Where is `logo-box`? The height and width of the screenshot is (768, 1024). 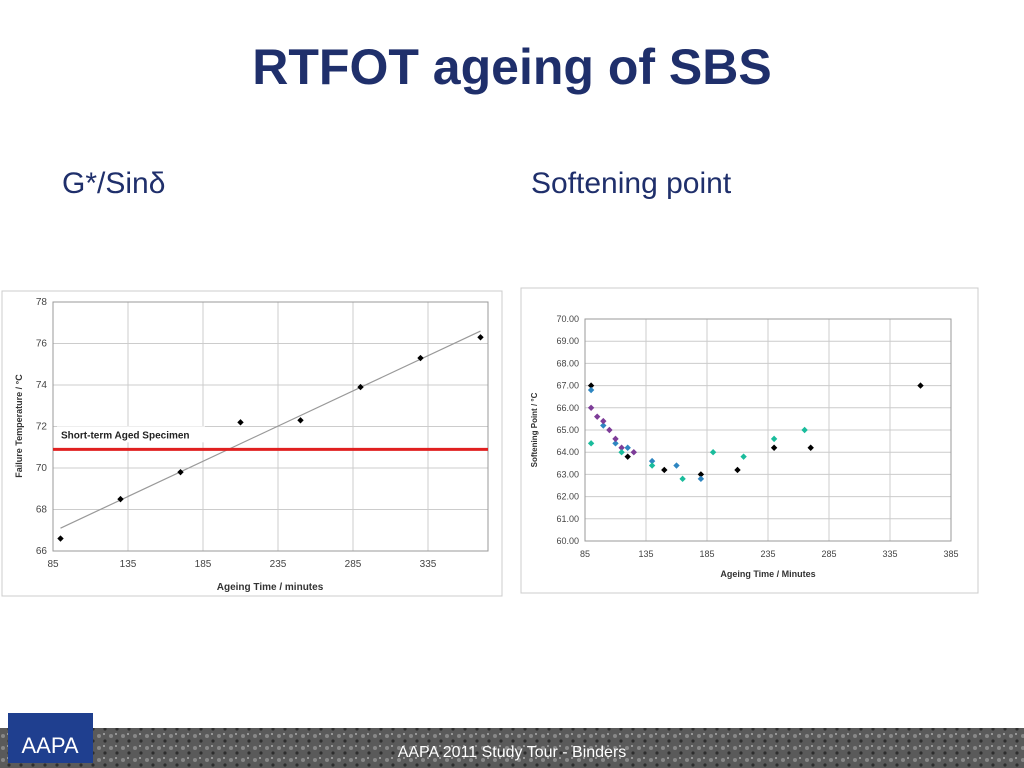 logo-box is located at coordinates (50, 738).